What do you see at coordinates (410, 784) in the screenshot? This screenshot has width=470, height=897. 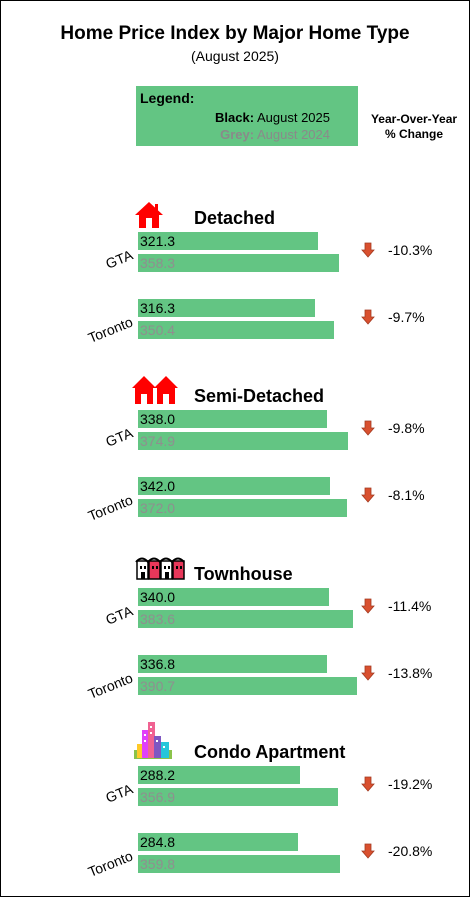 I see `yoy-change-value: -19.2%` at bounding box center [410, 784].